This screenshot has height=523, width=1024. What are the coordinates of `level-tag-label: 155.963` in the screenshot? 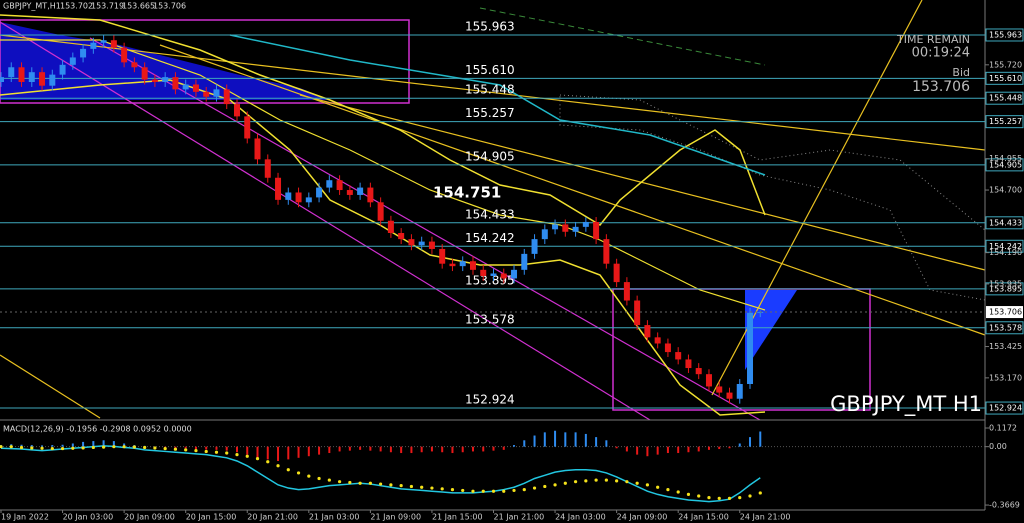 It's located at (1005, 34).